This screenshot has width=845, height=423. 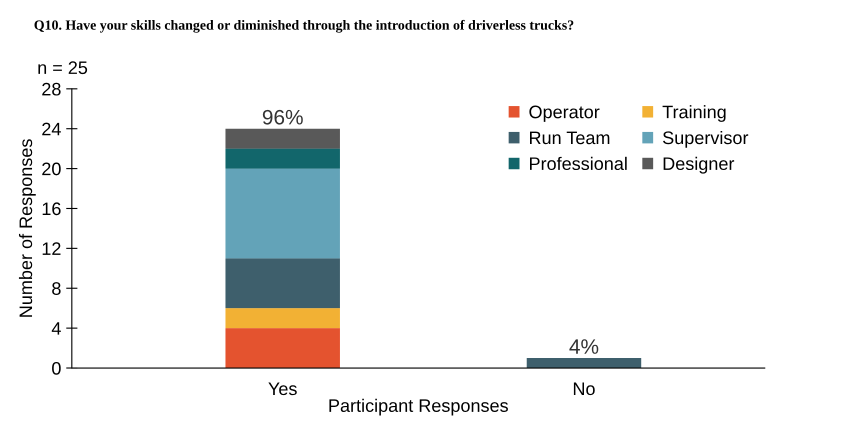 I want to click on y-tick-label: 0, so click(x=56, y=368).